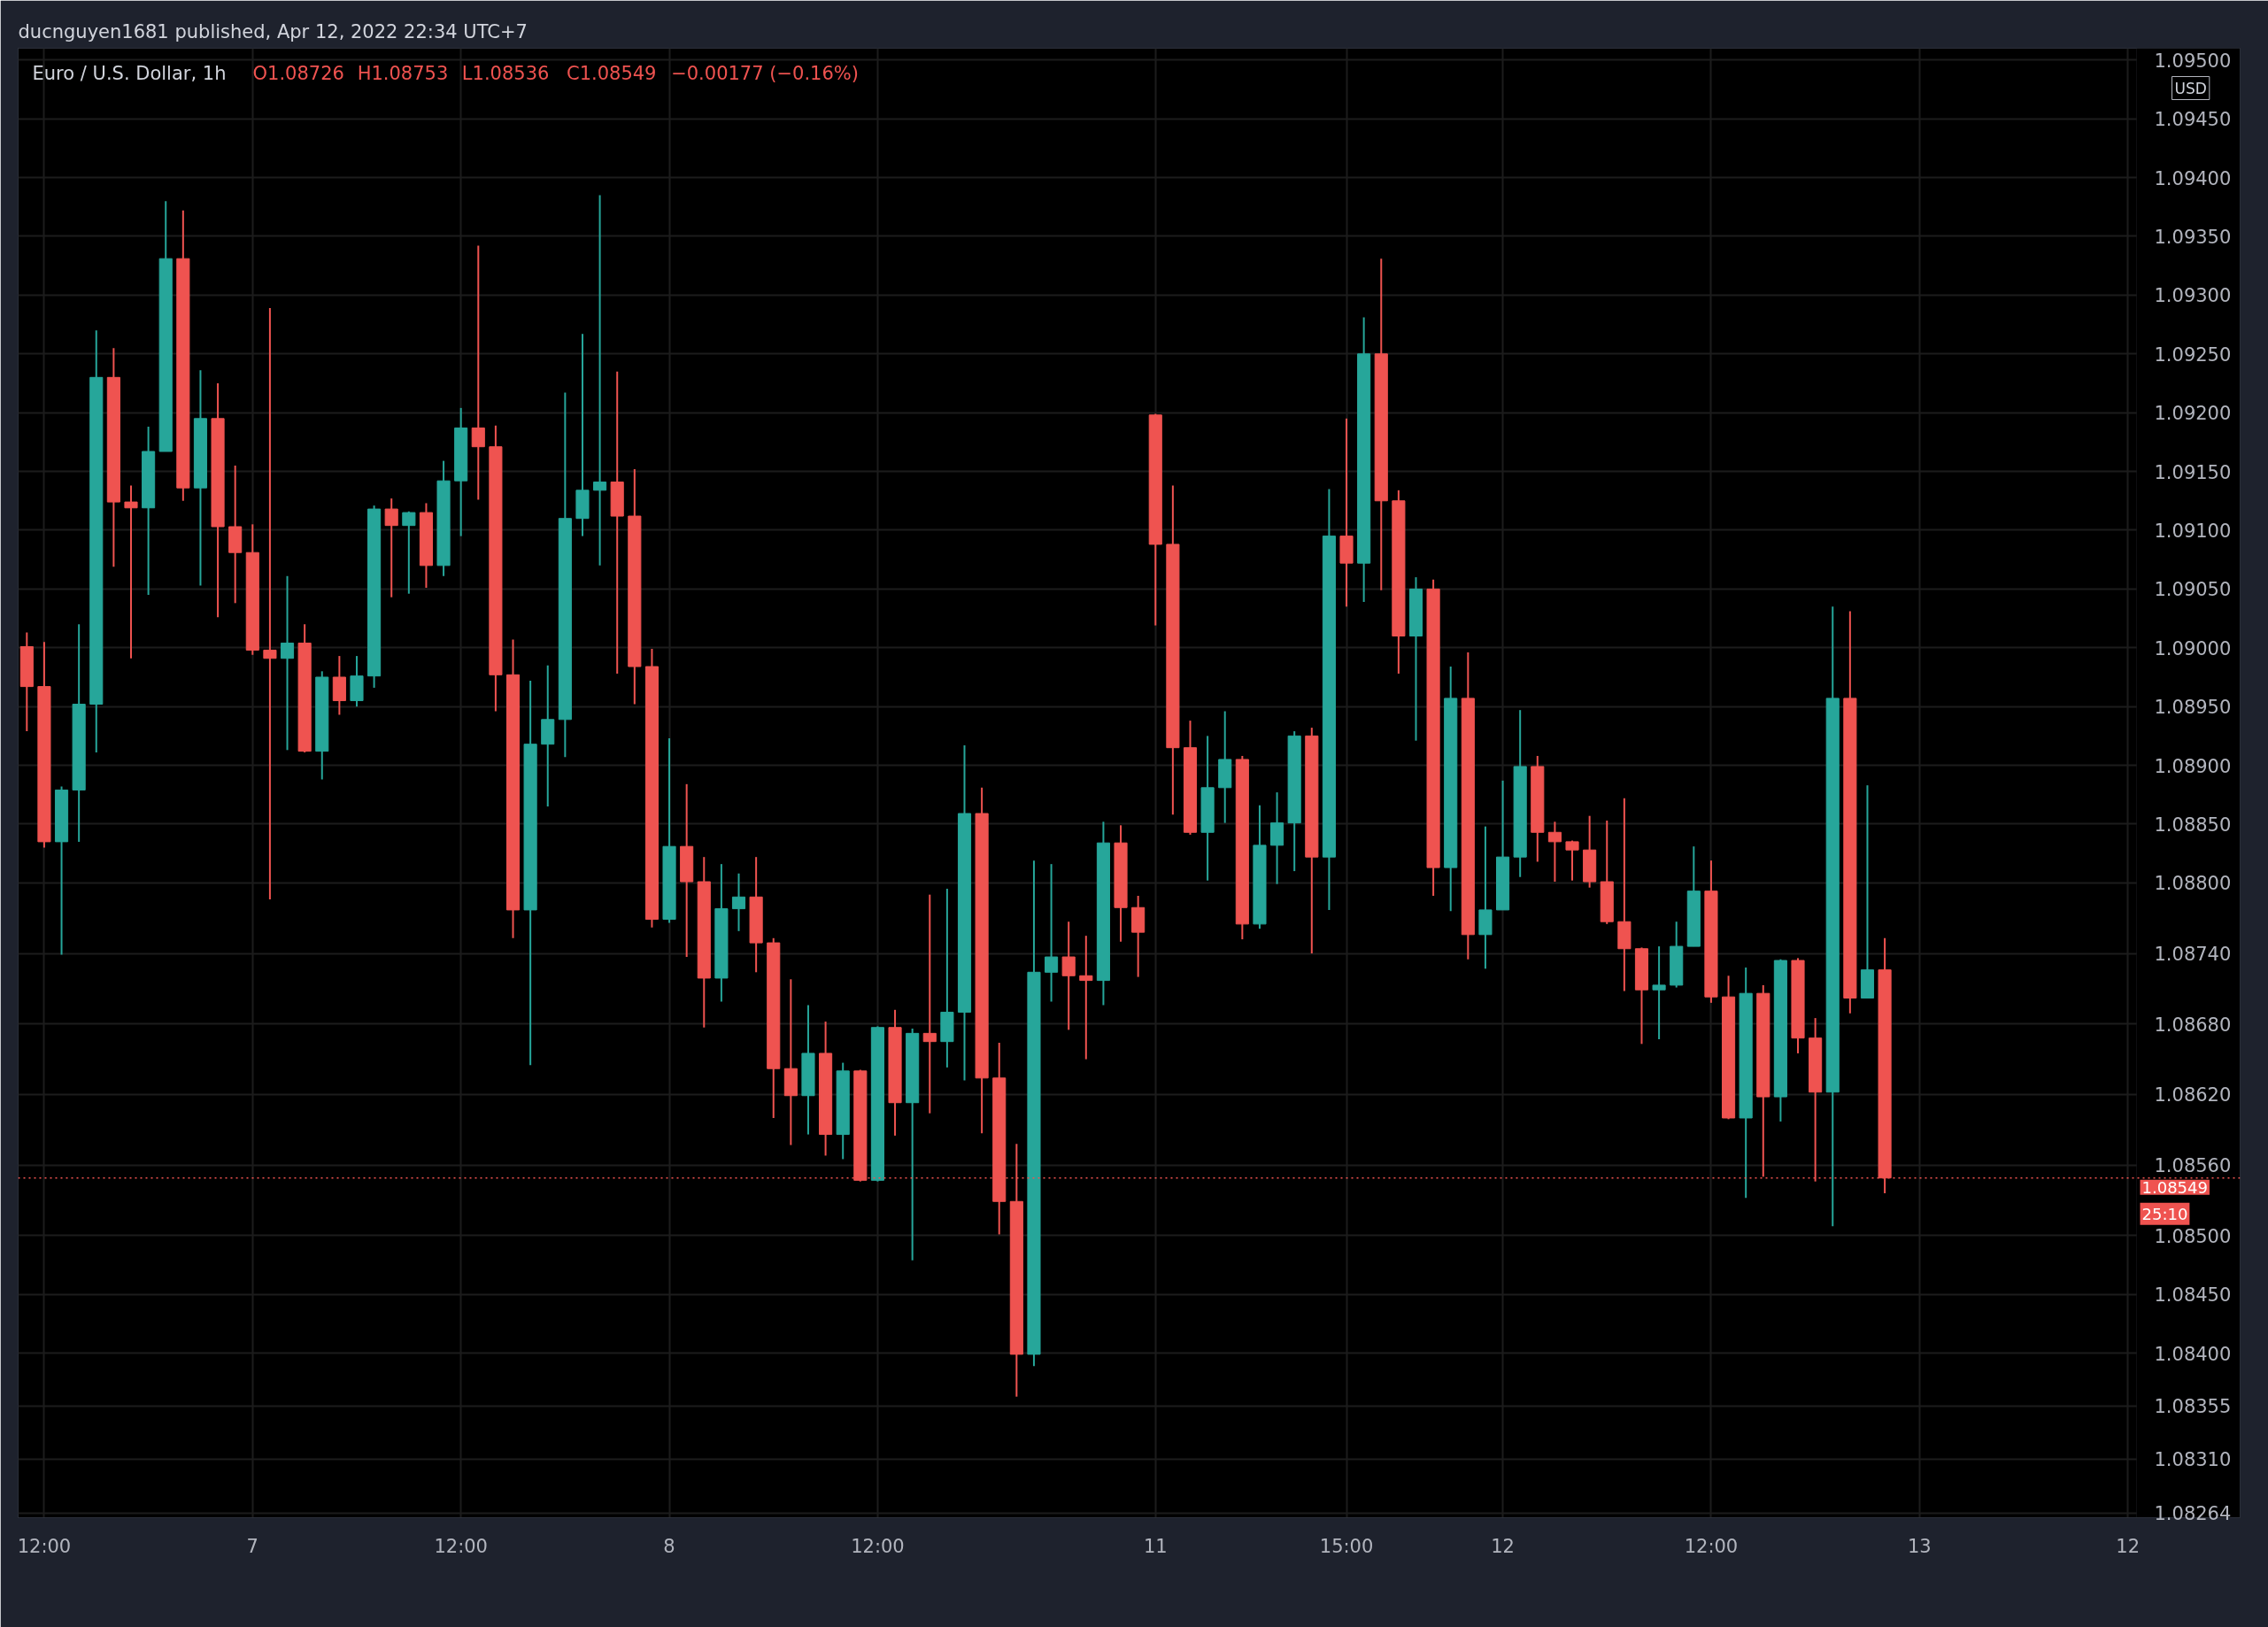 The width and height of the screenshot is (2268, 1627). What do you see at coordinates (669, 1546) in the screenshot?
I see `x-tick-label: 8` at bounding box center [669, 1546].